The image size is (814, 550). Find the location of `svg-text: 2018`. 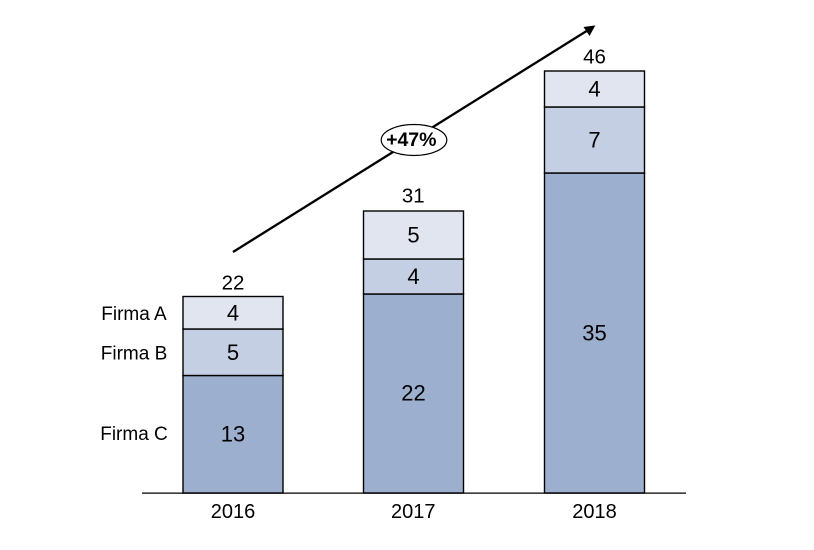

svg-text: 2018 is located at coordinates (594, 512).